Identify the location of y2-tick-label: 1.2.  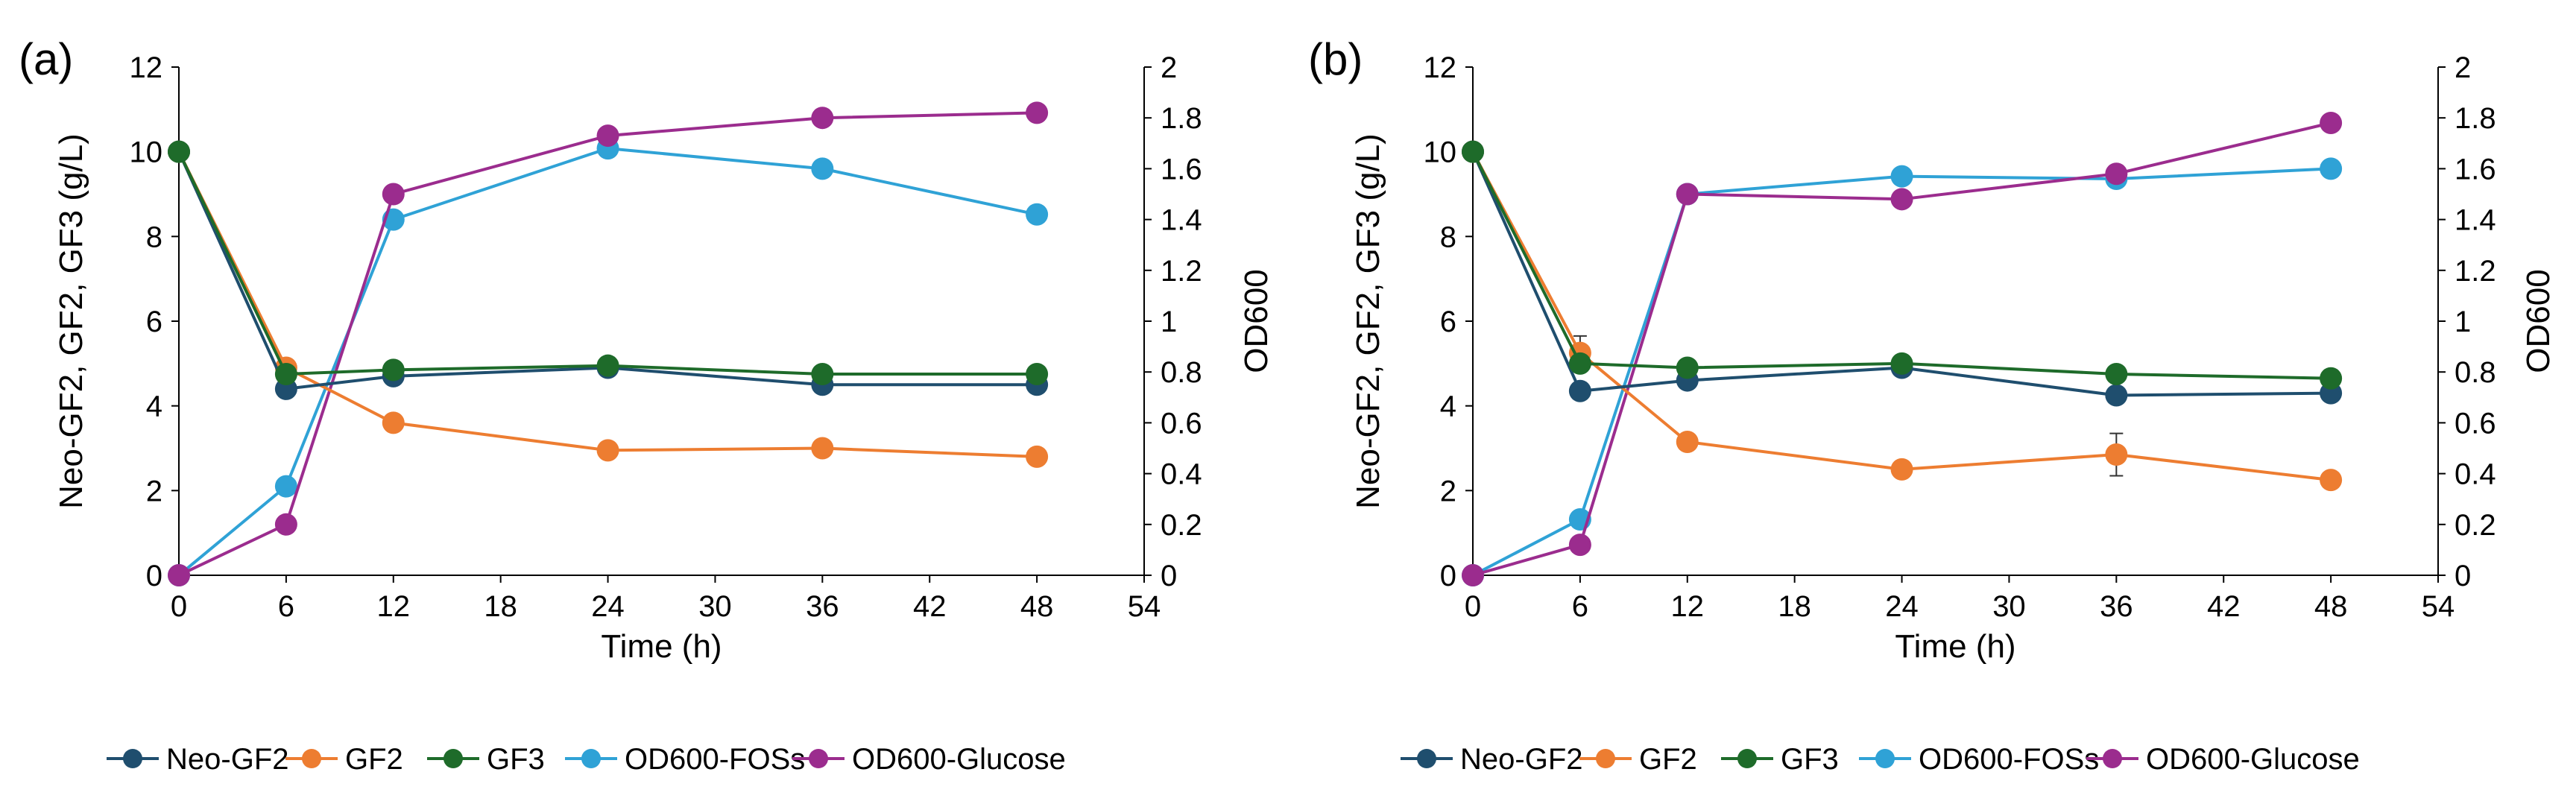
(2475, 271).